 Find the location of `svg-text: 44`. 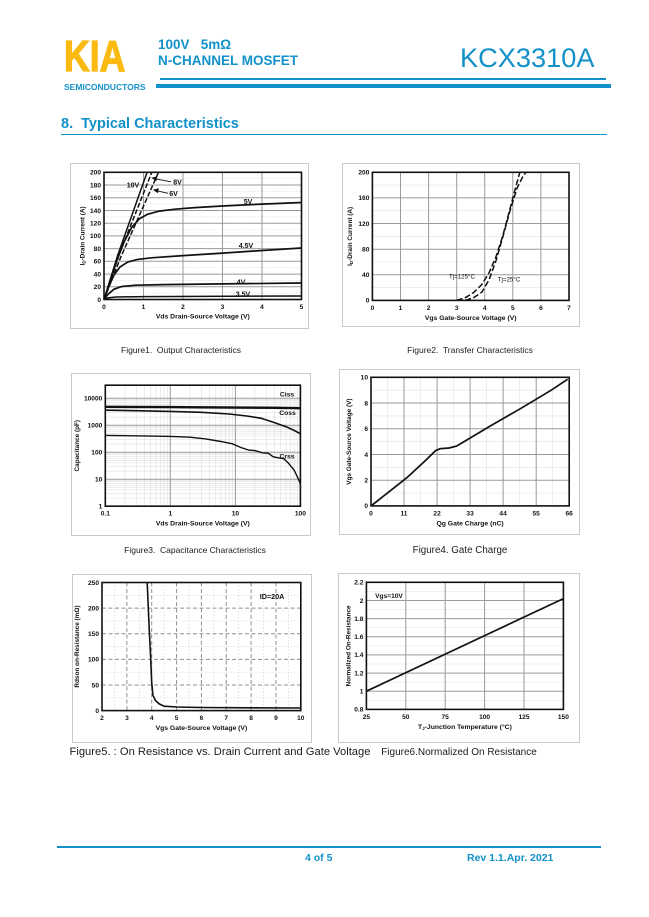

svg-text: 44 is located at coordinates (503, 513).